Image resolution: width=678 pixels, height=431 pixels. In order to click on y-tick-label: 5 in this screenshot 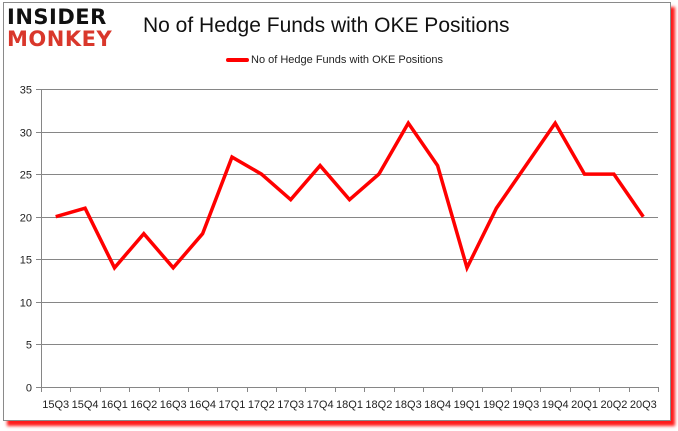, I will do `click(29, 346)`.